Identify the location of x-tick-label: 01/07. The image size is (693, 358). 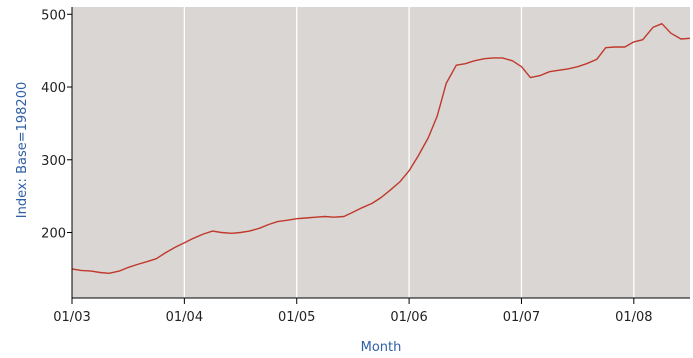
(521, 317).